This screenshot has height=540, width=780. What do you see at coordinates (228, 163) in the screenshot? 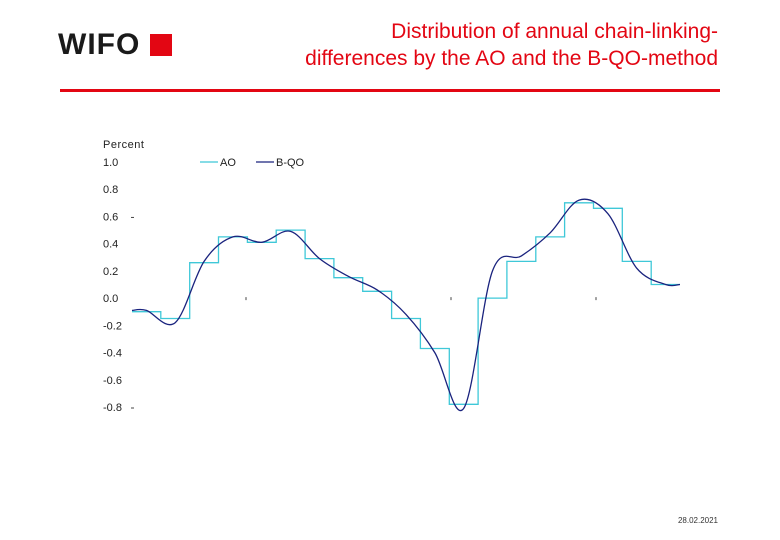
I see `legend-label-ao: AO` at bounding box center [228, 163].